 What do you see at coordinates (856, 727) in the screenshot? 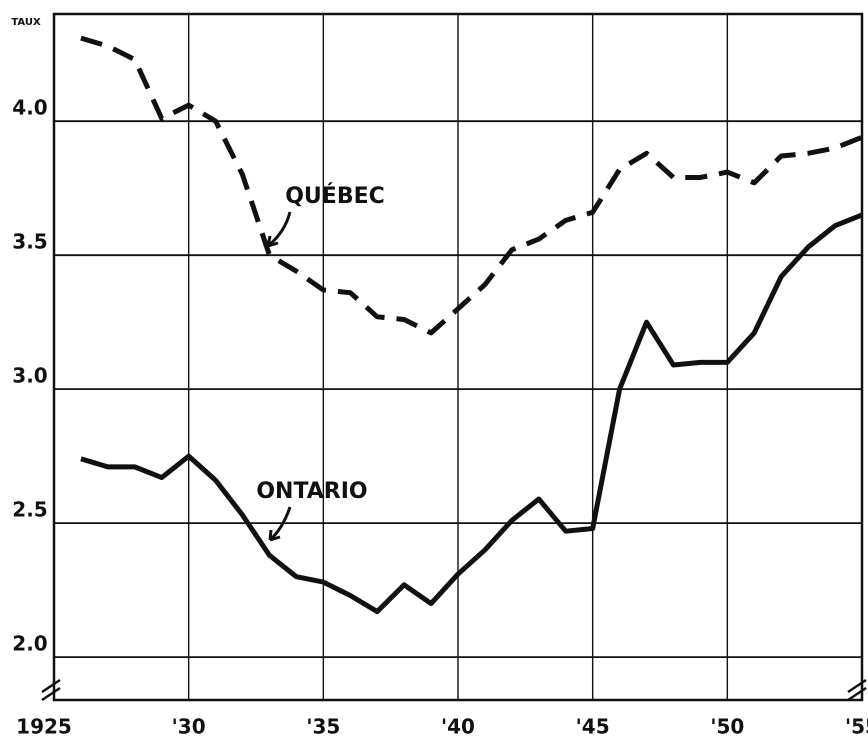
I see `x-tick-label: '55` at bounding box center [856, 727].